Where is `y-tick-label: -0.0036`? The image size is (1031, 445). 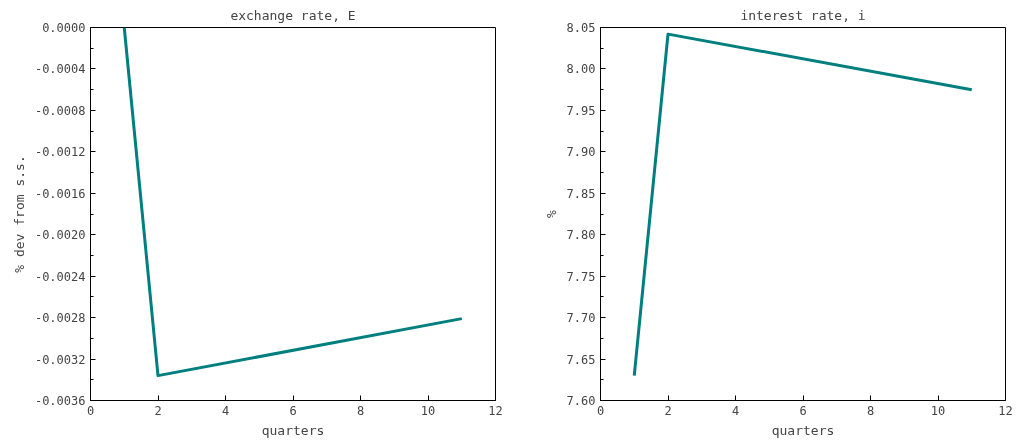 y-tick-label: -0.0036 is located at coordinates (60, 401).